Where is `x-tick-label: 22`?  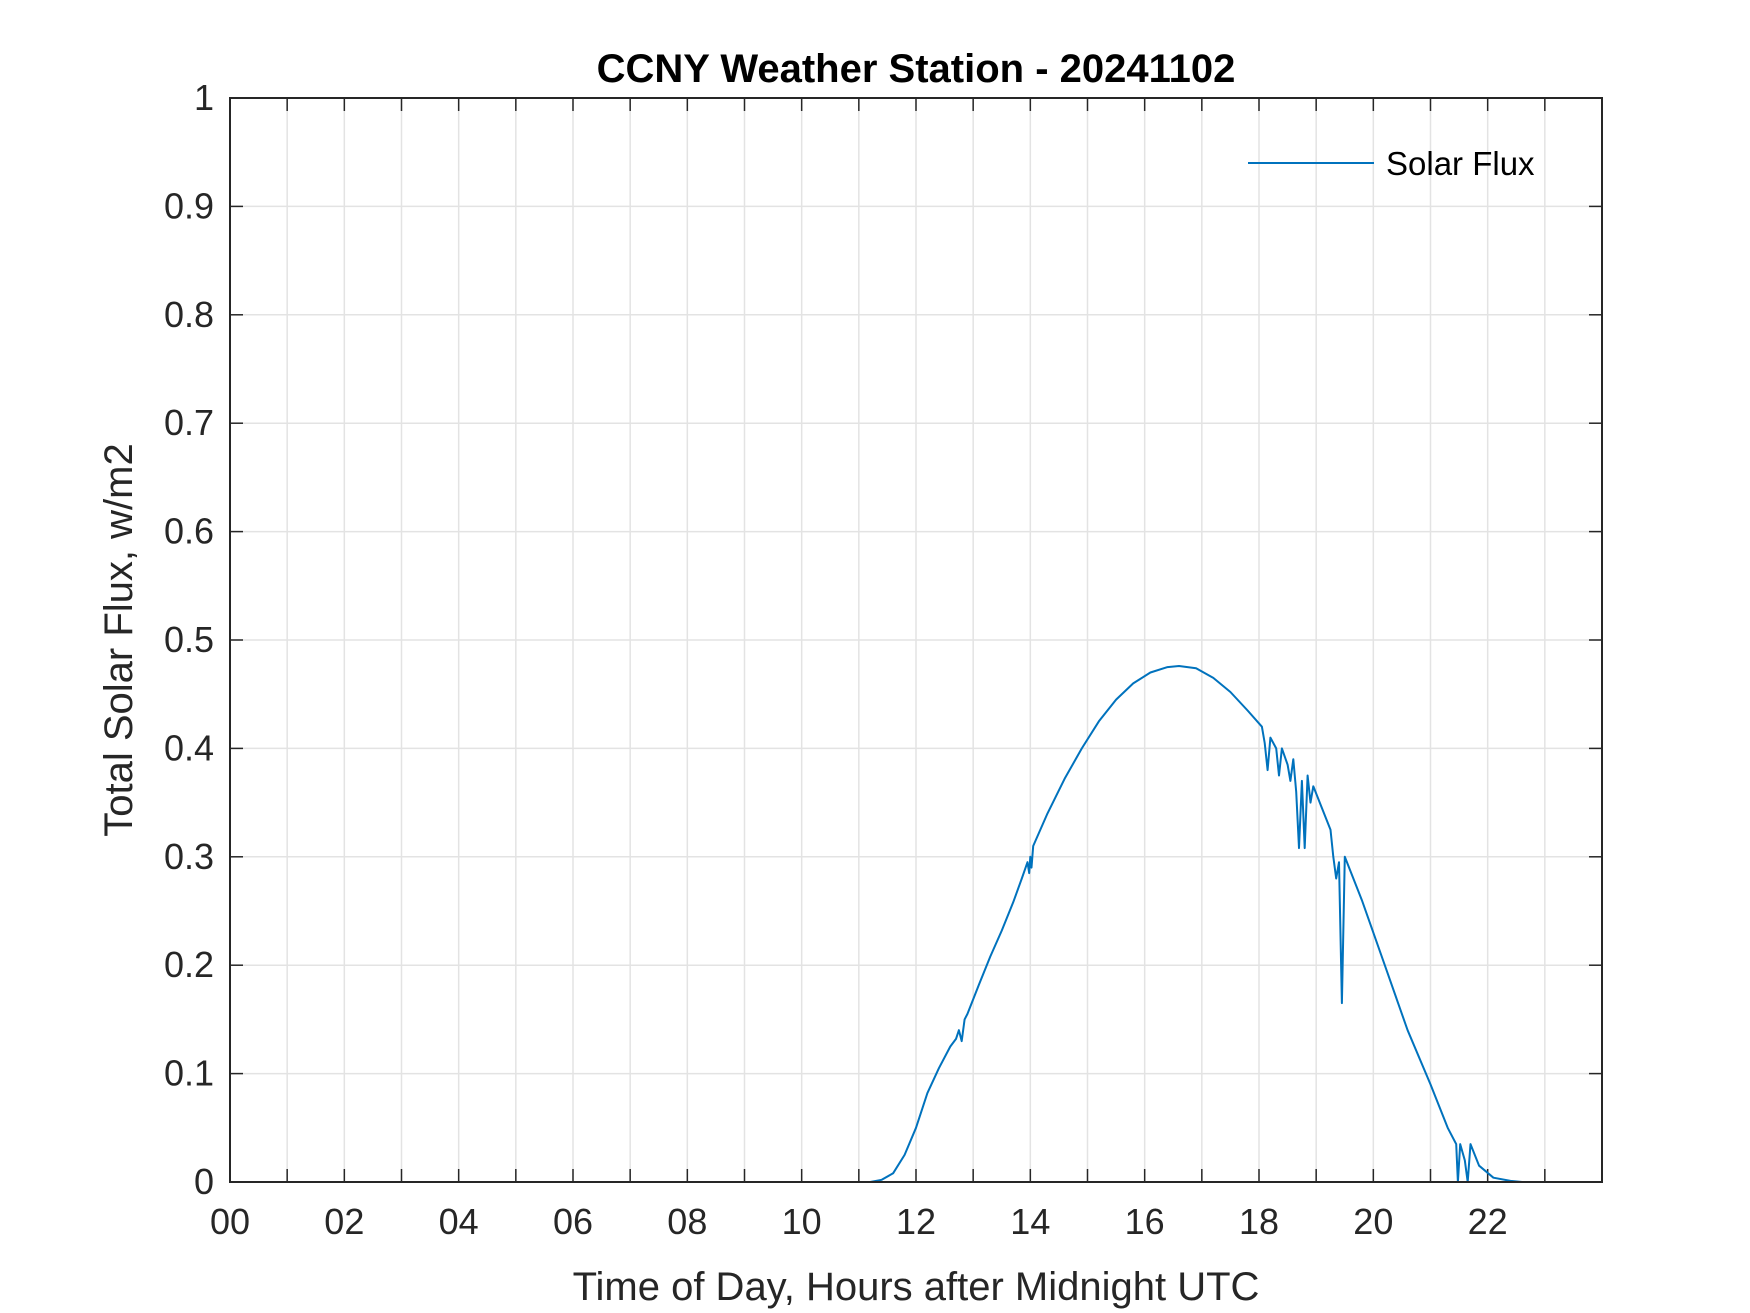
x-tick-label: 22 is located at coordinates (1488, 1221).